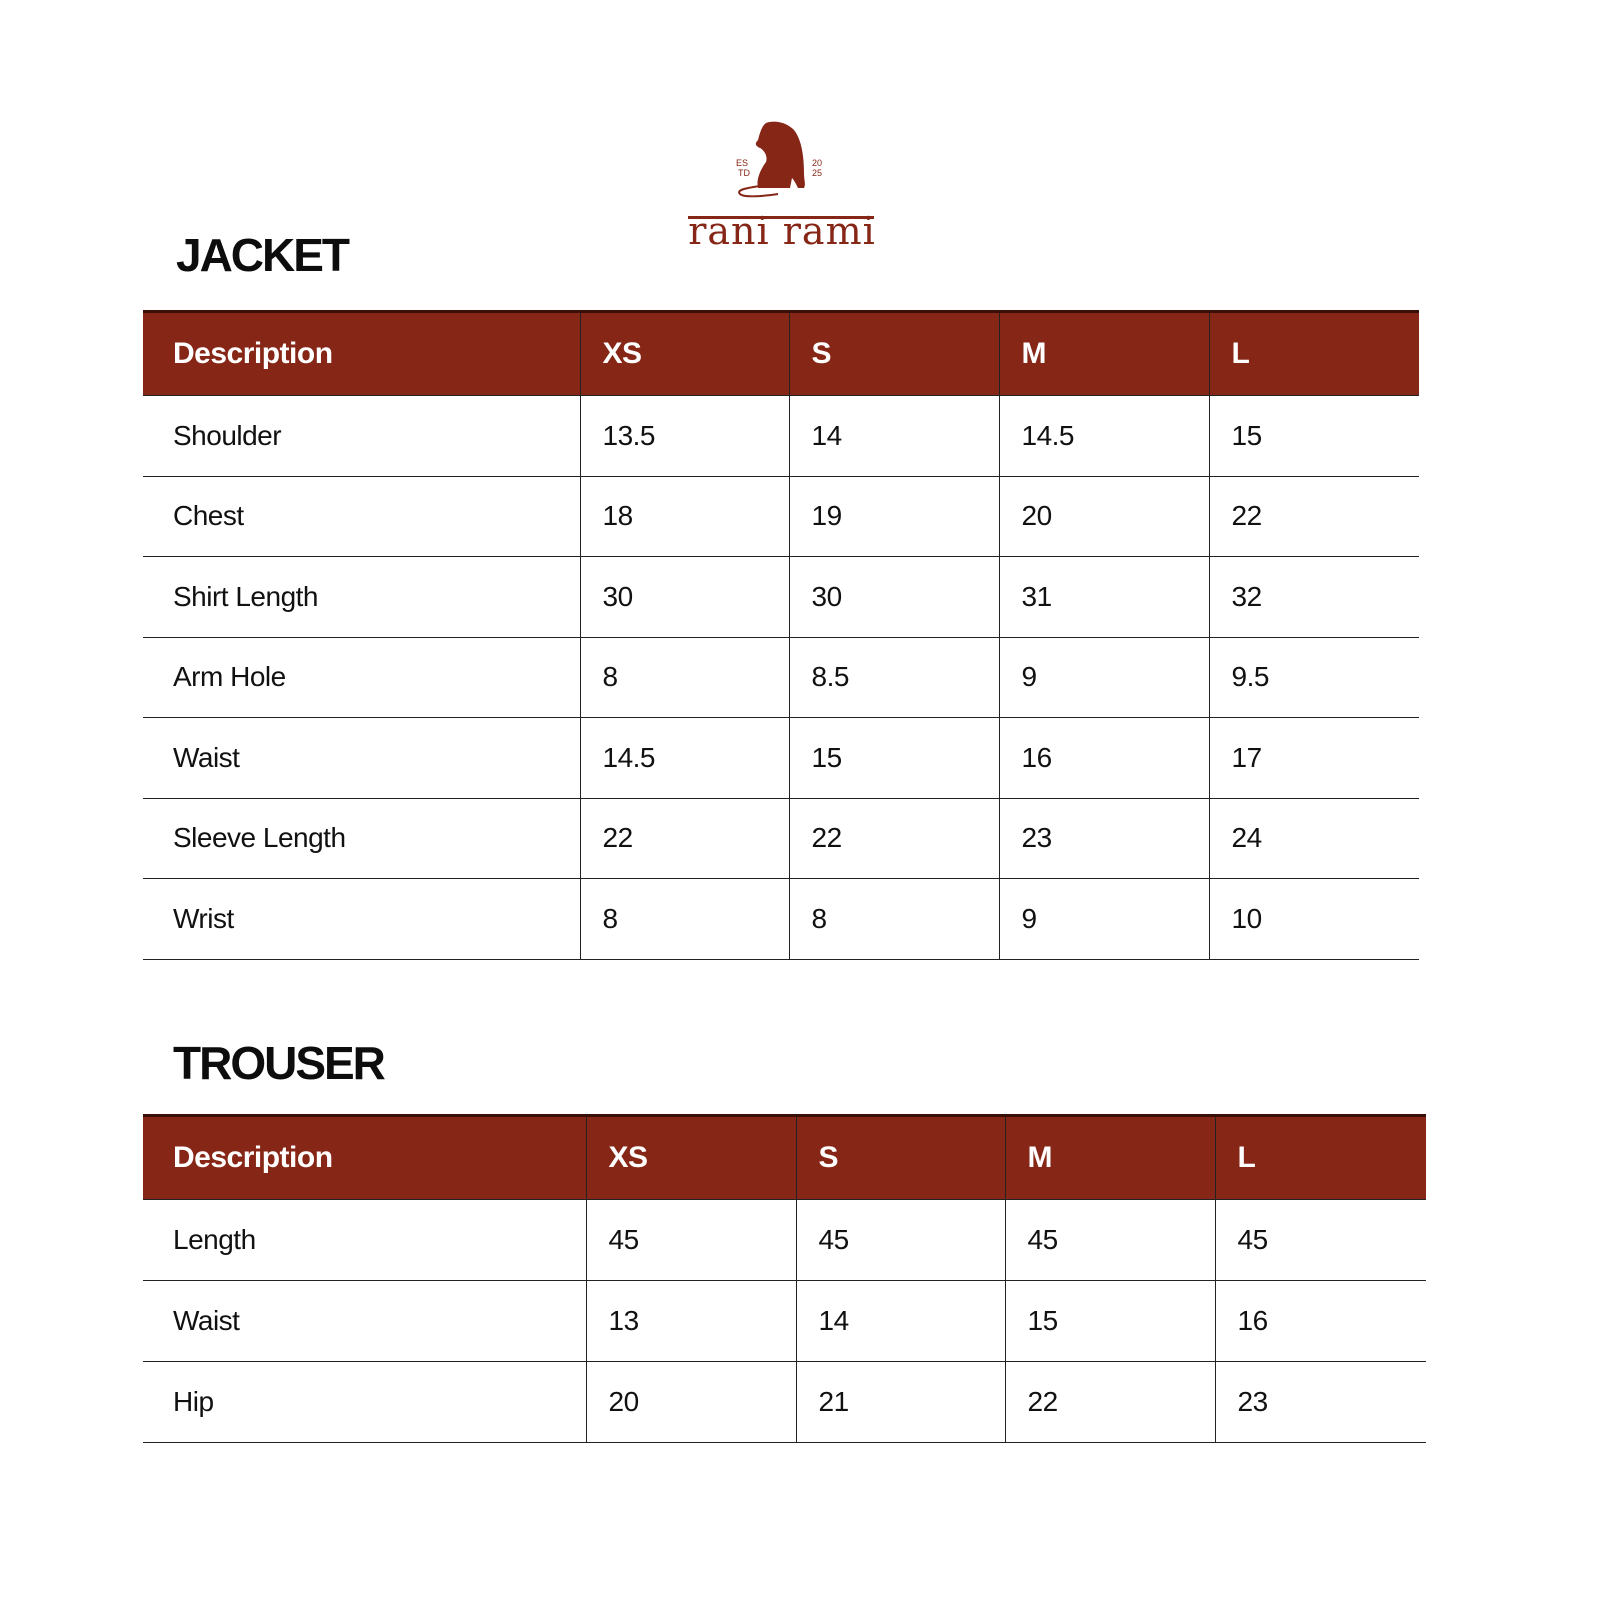 This screenshot has width=1600, height=1600. Describe the element at coordinates (1313, 597) in the screenshot. I see `size-value: 32` at that location.